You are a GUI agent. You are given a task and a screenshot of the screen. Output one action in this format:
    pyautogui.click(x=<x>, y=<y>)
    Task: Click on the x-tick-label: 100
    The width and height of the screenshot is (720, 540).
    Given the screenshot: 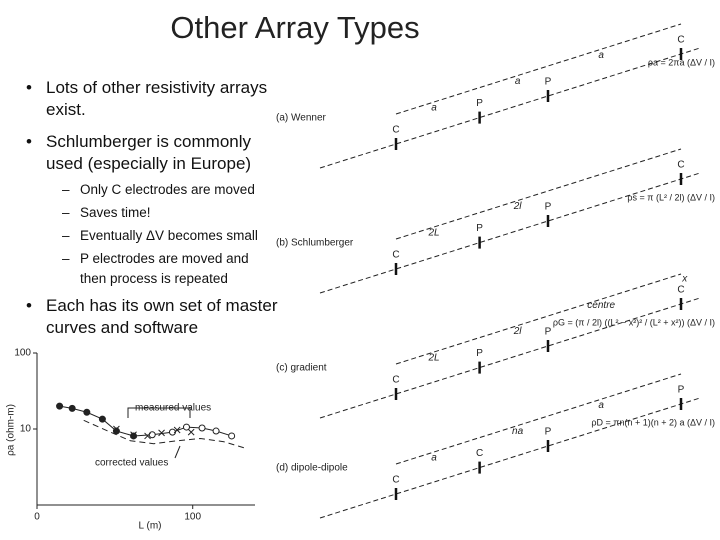 What is the action you would take?
    pyautogui.click(x=192, y=517)
    